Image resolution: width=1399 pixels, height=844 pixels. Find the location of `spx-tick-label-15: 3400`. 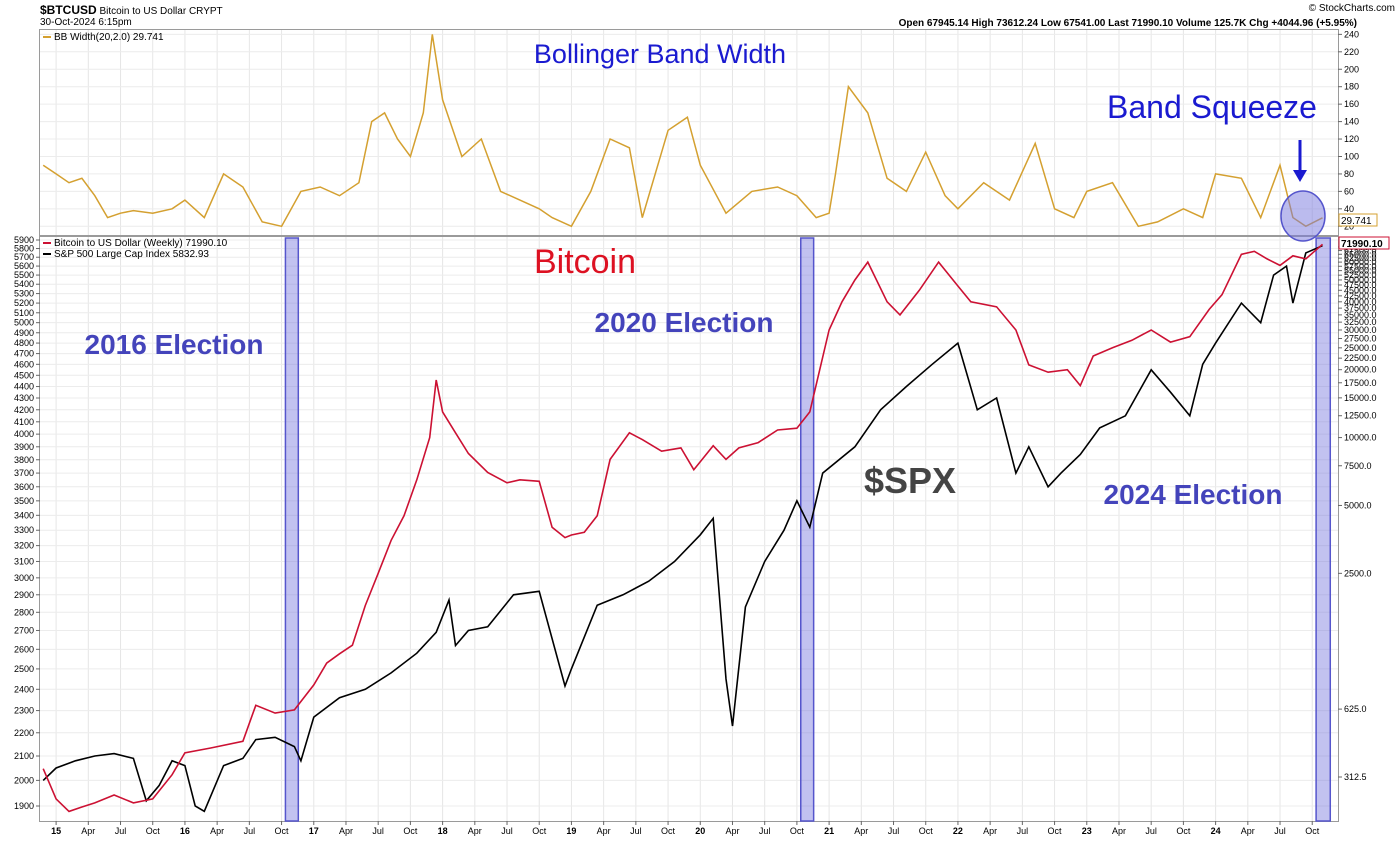

spx-tick-label-15: 3400 is located at coordinates (24, 515).